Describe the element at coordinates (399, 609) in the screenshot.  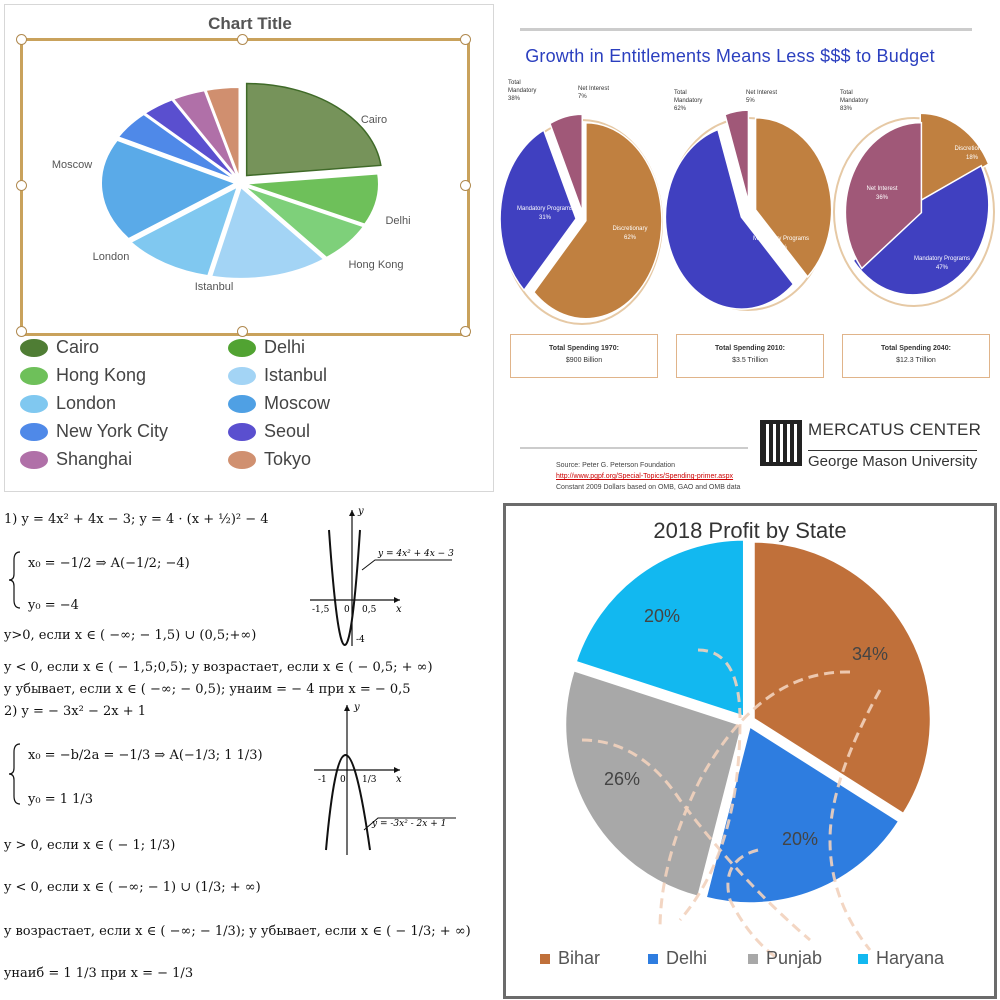
I see `x-axis-label: x` at that location.